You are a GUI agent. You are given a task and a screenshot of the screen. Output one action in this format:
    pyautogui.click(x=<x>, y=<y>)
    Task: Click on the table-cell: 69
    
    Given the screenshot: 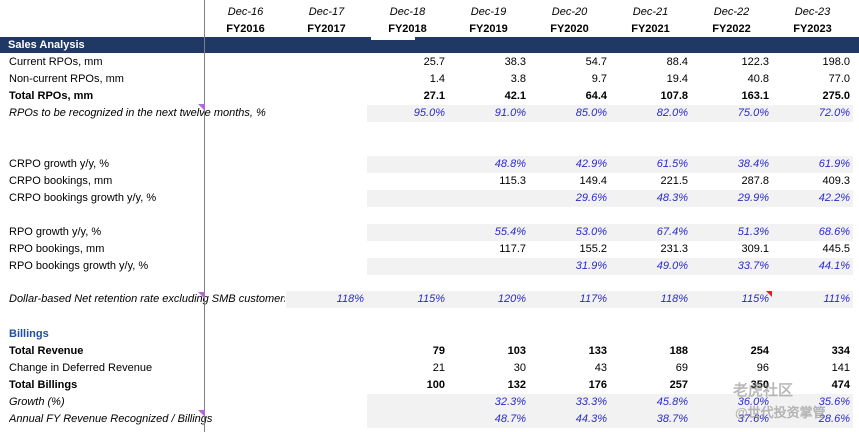 What is the action you would take?
    pyautogui.click(x=681, y=368)
    